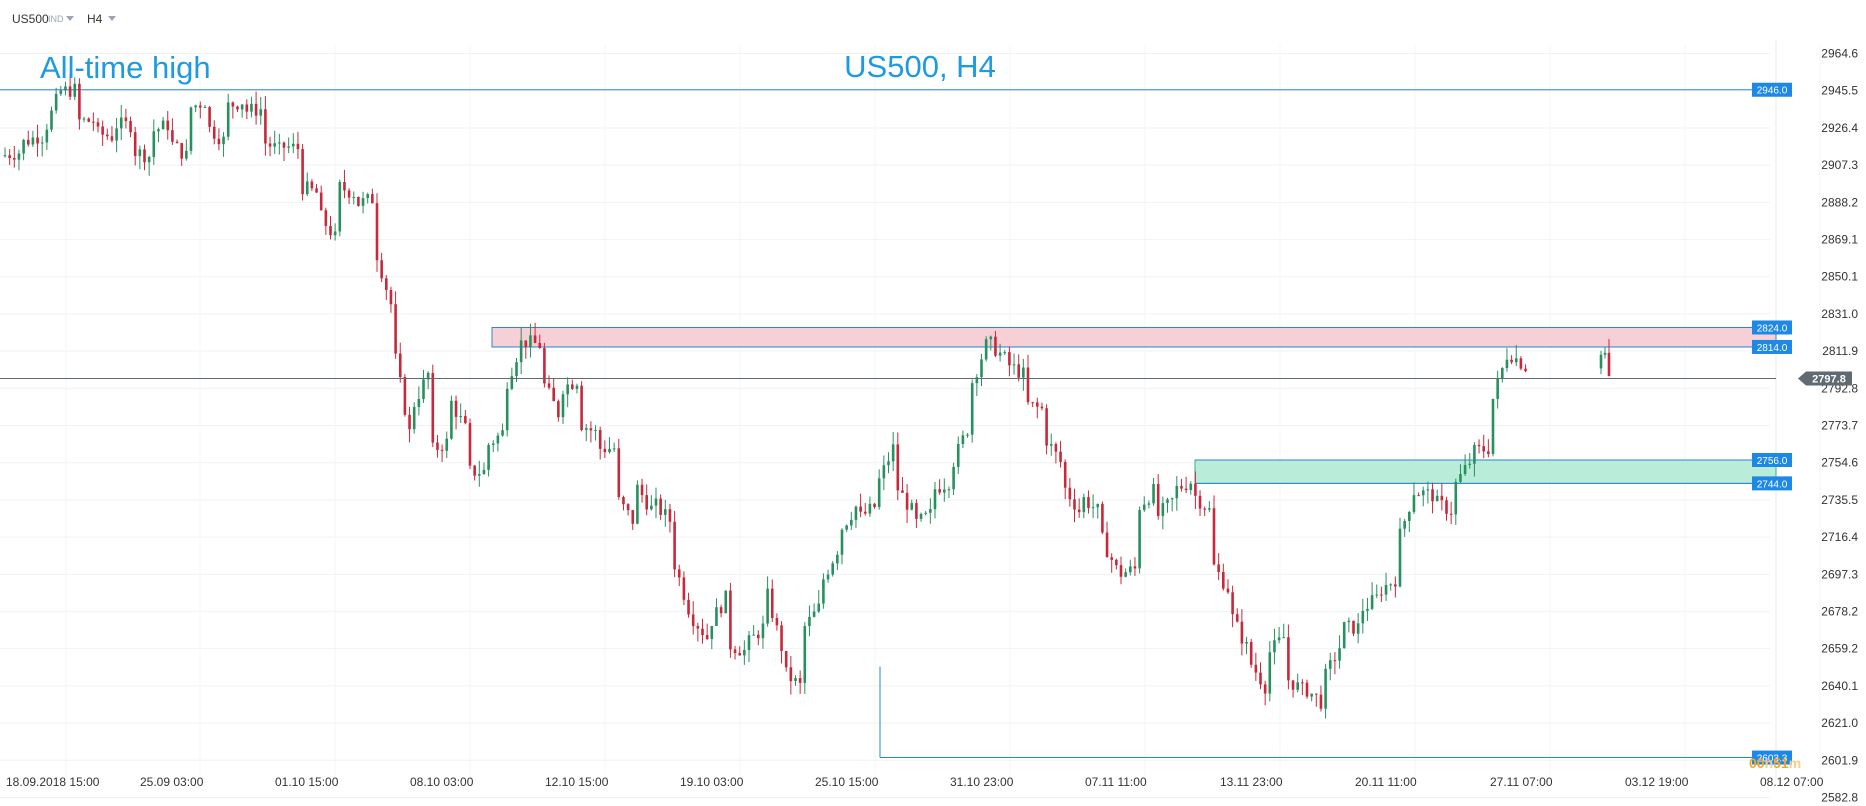 The height and width of the screenshot is (806, 1866). Describe the element at coordinates (125, 67) in the screenshot. I see `annotation-all-time-high: All-time high` at that location.